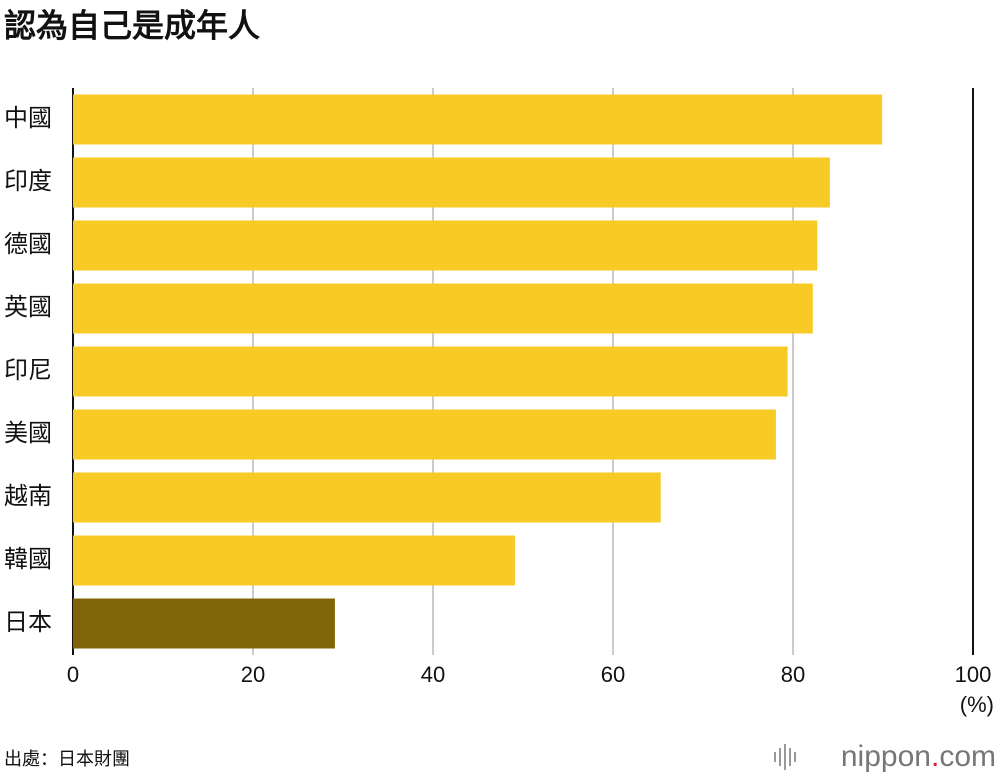 The height and width of the screenshot is (780, 1000). I want to click on y-tick-label: 印尼, so click(28, 370).